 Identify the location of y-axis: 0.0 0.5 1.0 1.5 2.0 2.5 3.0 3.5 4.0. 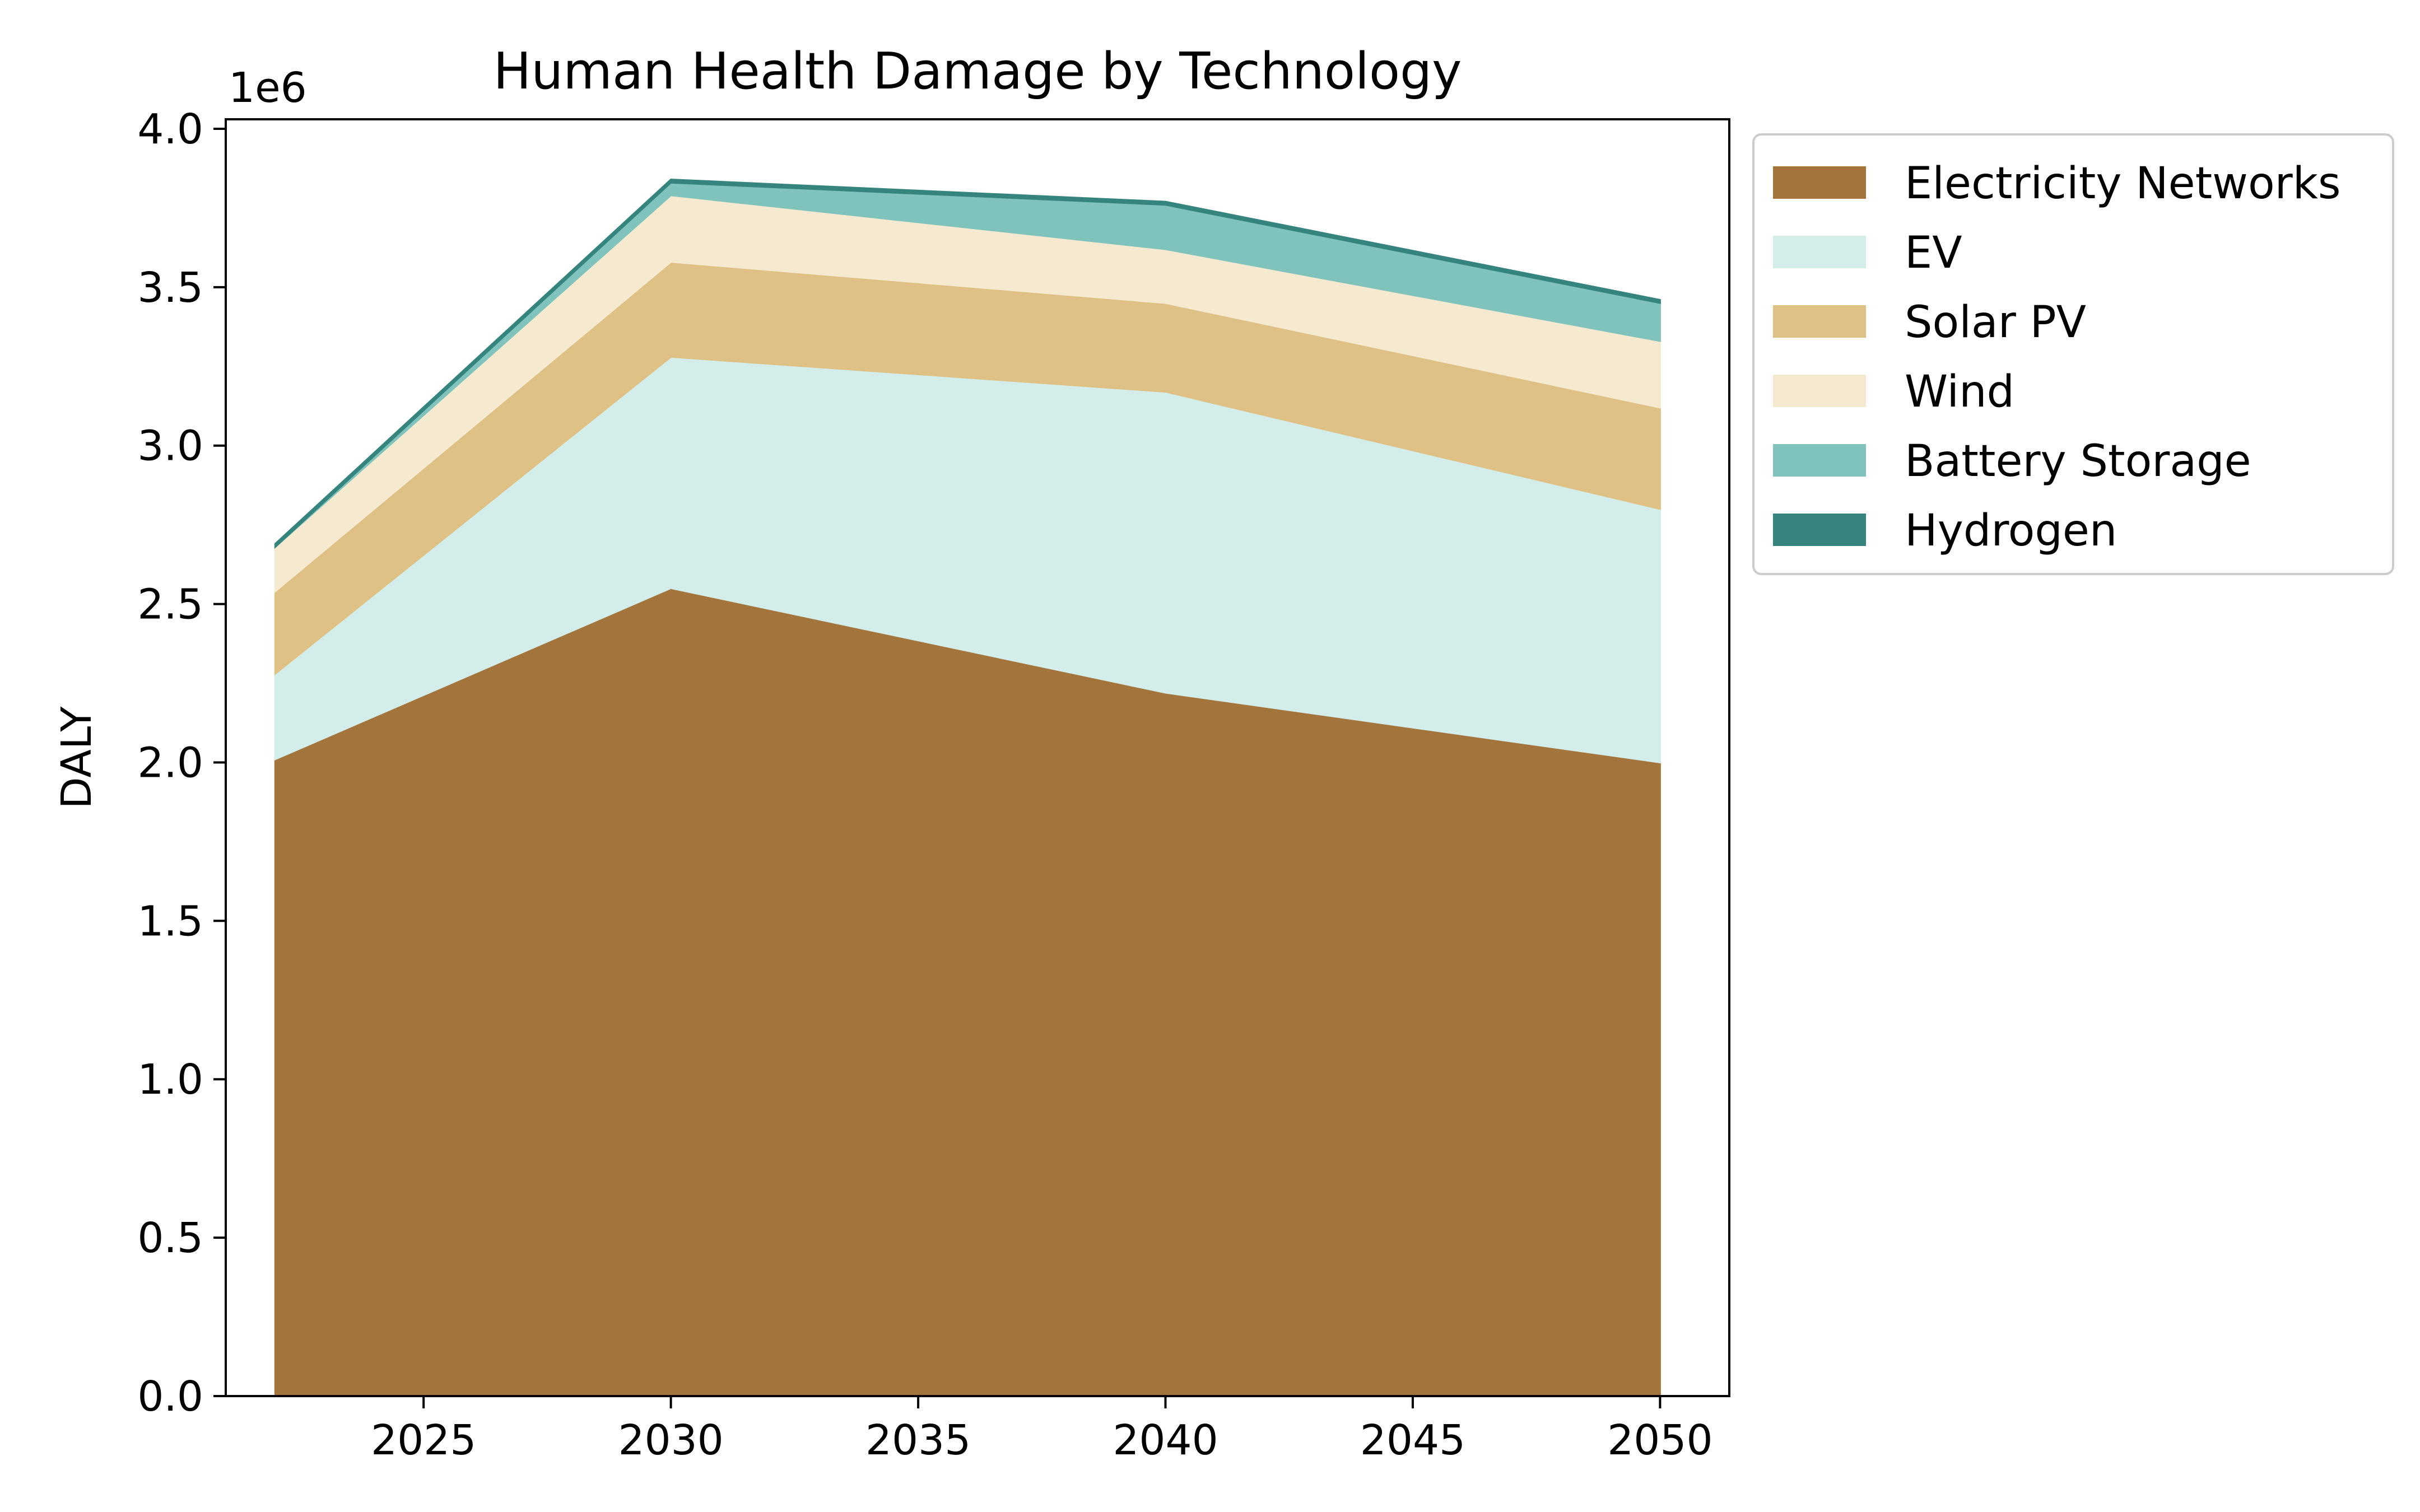
(182, 763).